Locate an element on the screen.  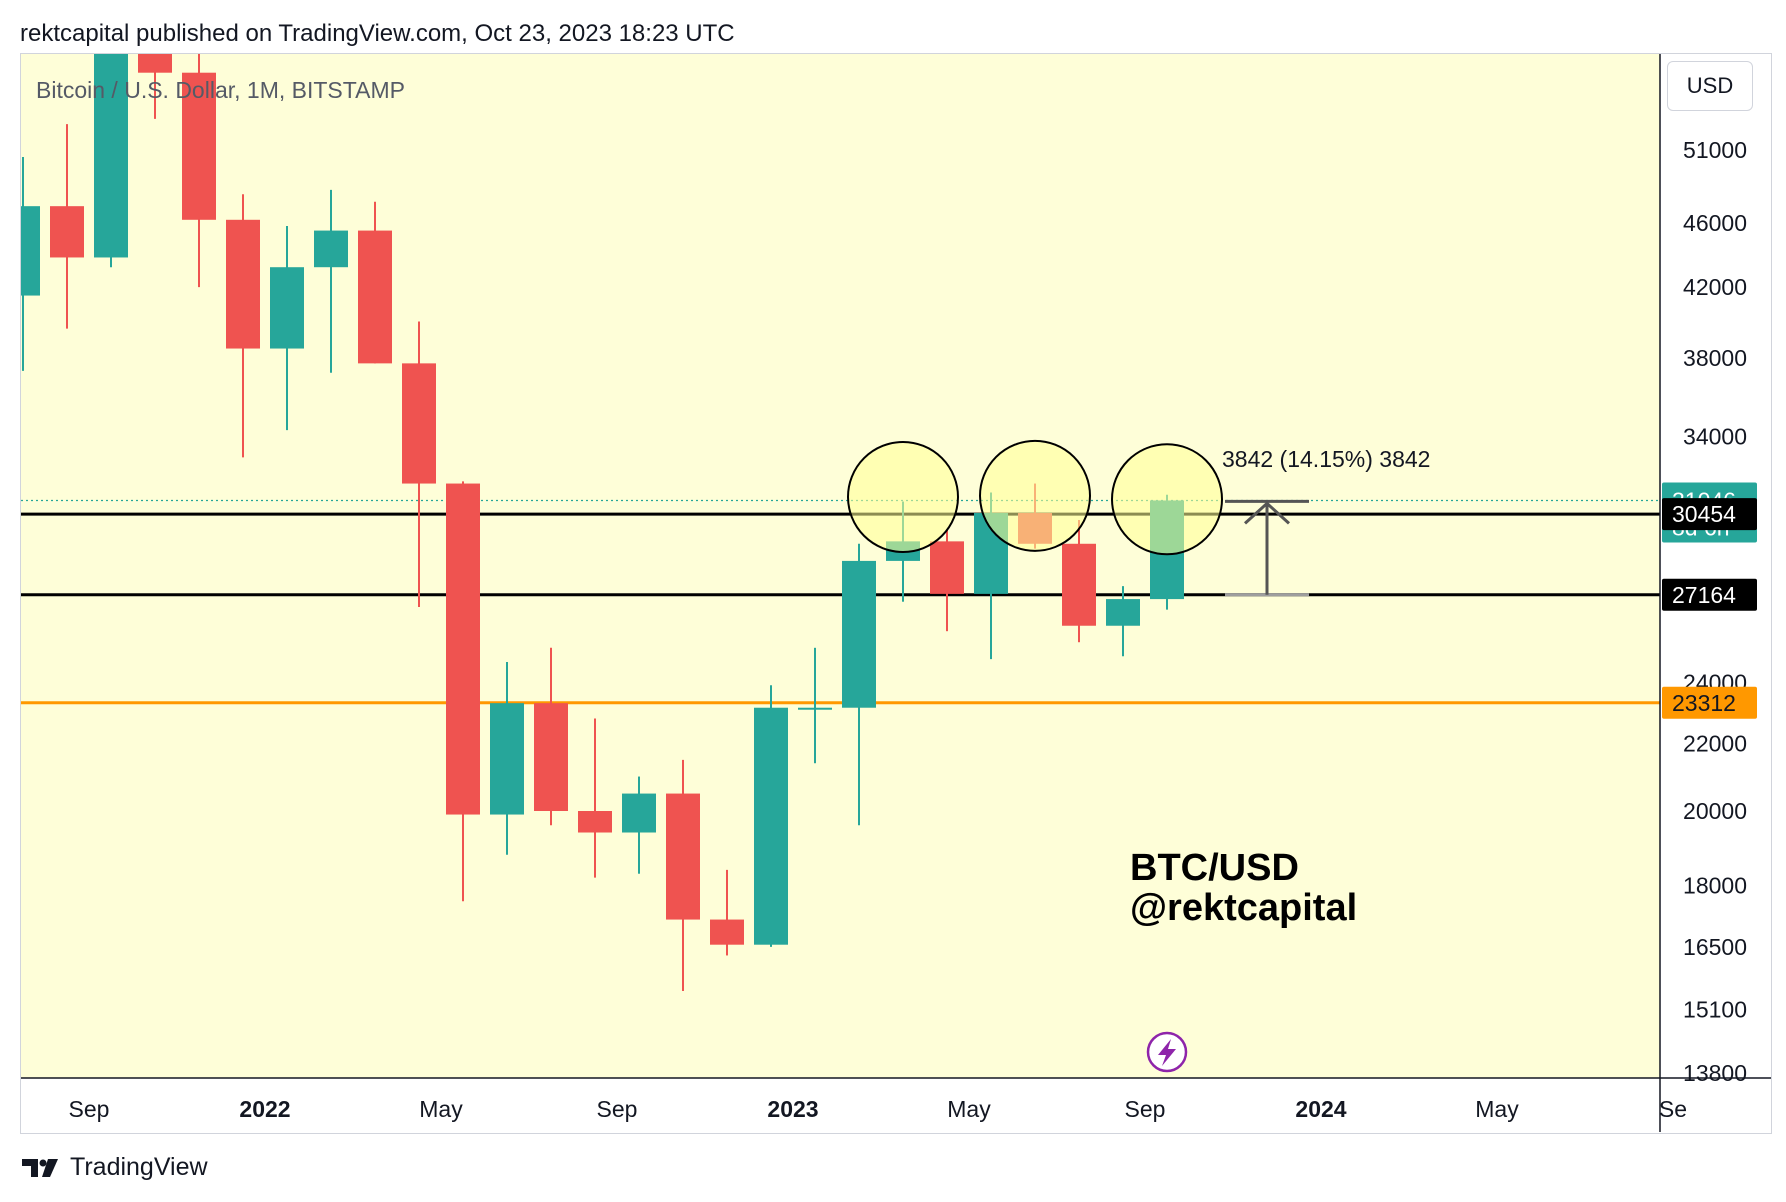
lightning-icon is located at coordinates (1167, 1052).